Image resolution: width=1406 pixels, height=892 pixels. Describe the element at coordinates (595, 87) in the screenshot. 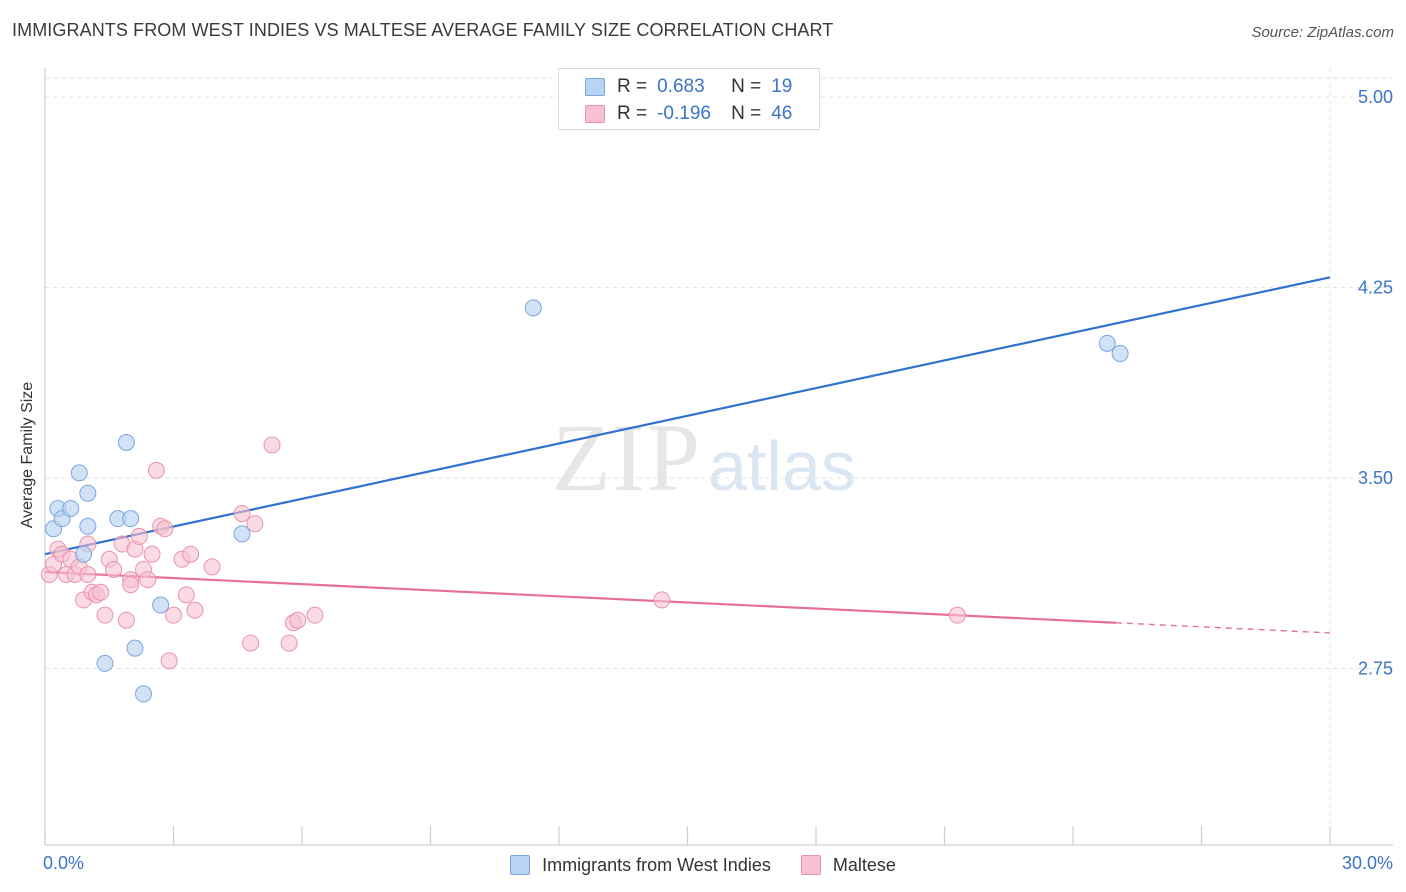

I see `stats-swatch-west-indies` at that location.